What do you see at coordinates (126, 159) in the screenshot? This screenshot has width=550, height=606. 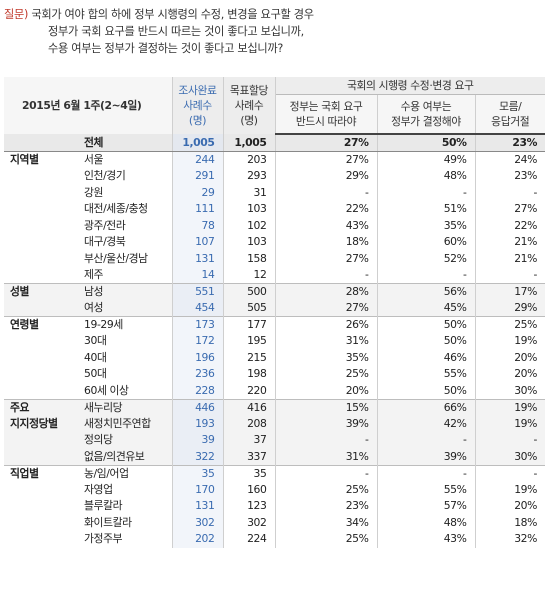 I see `row-label: 서울` at bounding box center [126, 159].